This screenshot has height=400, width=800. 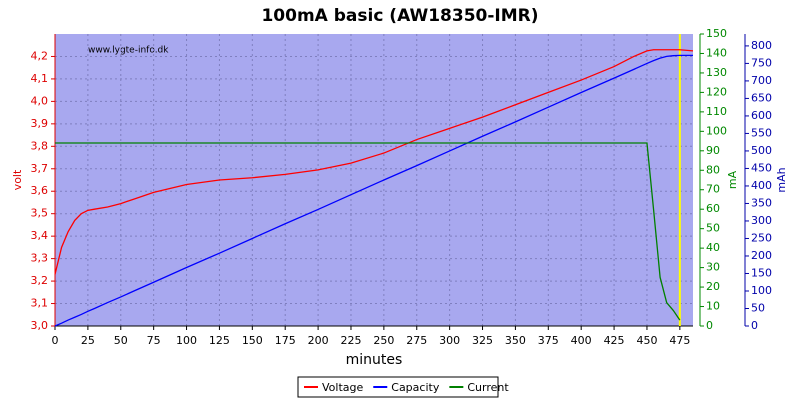 What do you see at coordinates (318, 340) in the screenshot?
I see `x-tick-label: 200` at bounding box center [318, 340].